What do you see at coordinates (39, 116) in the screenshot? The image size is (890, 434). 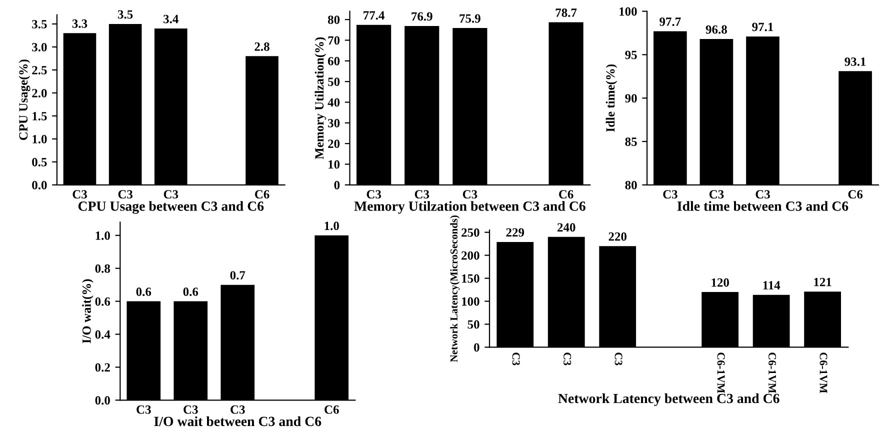 I see `y-tick-label: 1.5` at bounding box center [39, 116].